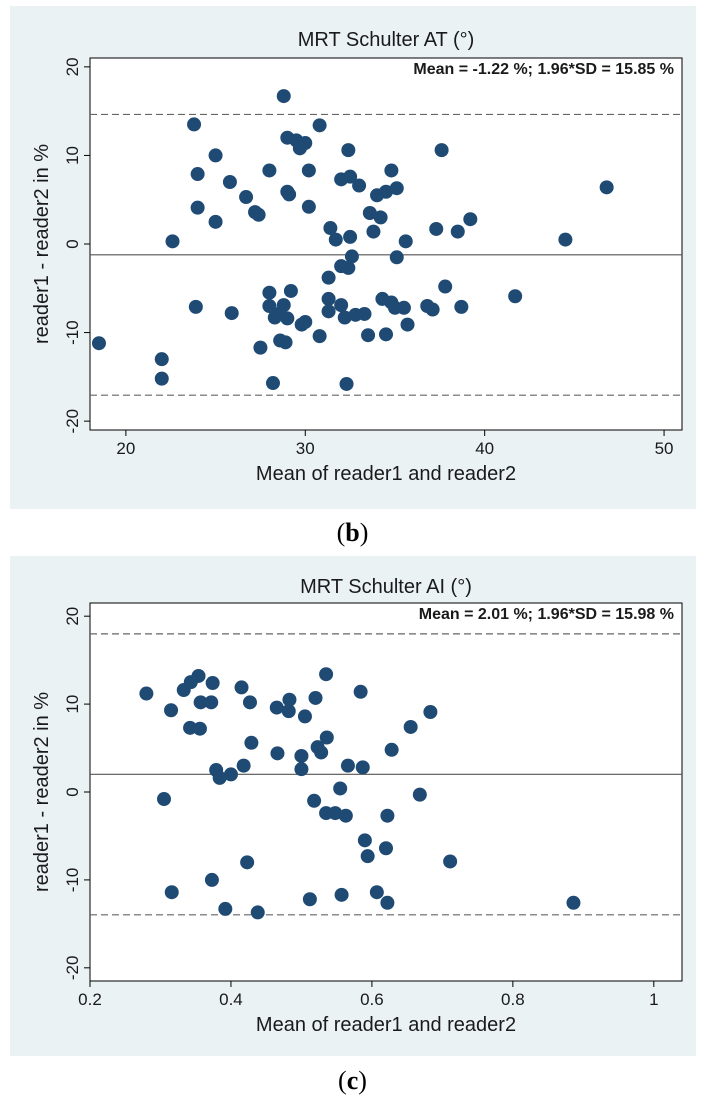 The height and width of the screenshot is (1106, 705). I want to click on stats-annotation: Mean = -1.22 %; 1.96*SD = 15.85 %, so click(543, 69).